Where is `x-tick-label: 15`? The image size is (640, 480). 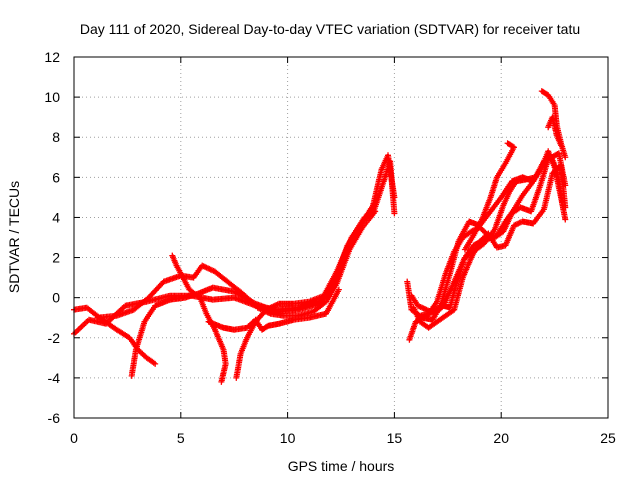 x-tick-label: 15 is located at coordinates (395, 438).